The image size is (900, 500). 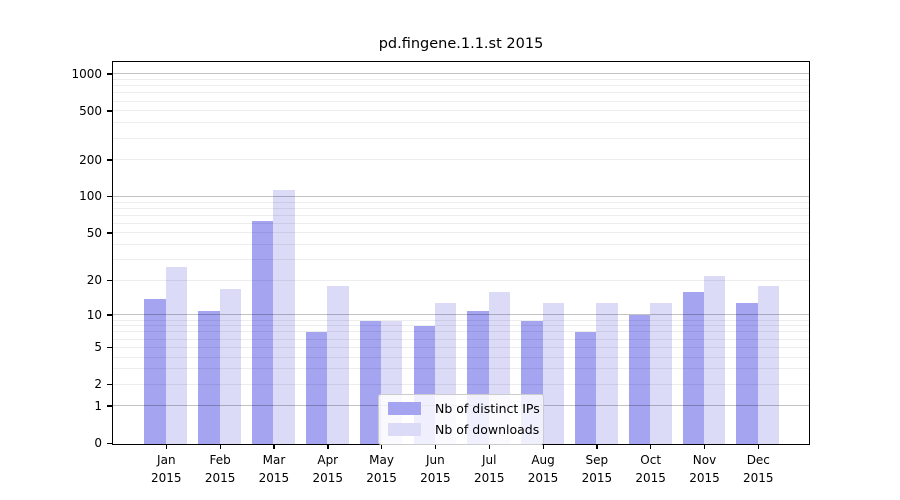 What do you see at coordinates (328, 446) in the screenshot?
I see `x-tick-apr` at bounding box center [328, 446].